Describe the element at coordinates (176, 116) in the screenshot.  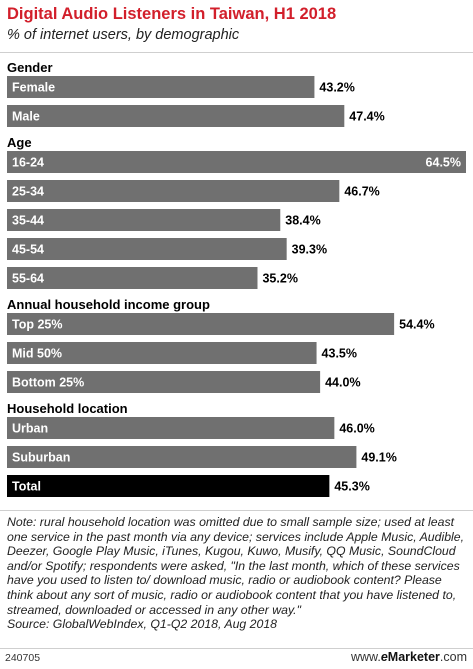
I see `bar-male` at that location.